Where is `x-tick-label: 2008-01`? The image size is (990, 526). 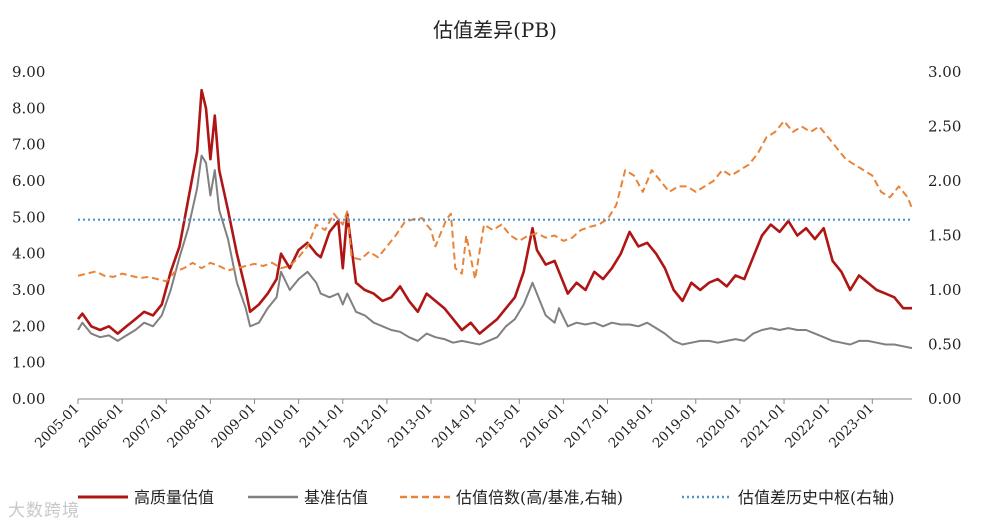 x-tick-label: 2008-01 is located at coordinates (189, 426).